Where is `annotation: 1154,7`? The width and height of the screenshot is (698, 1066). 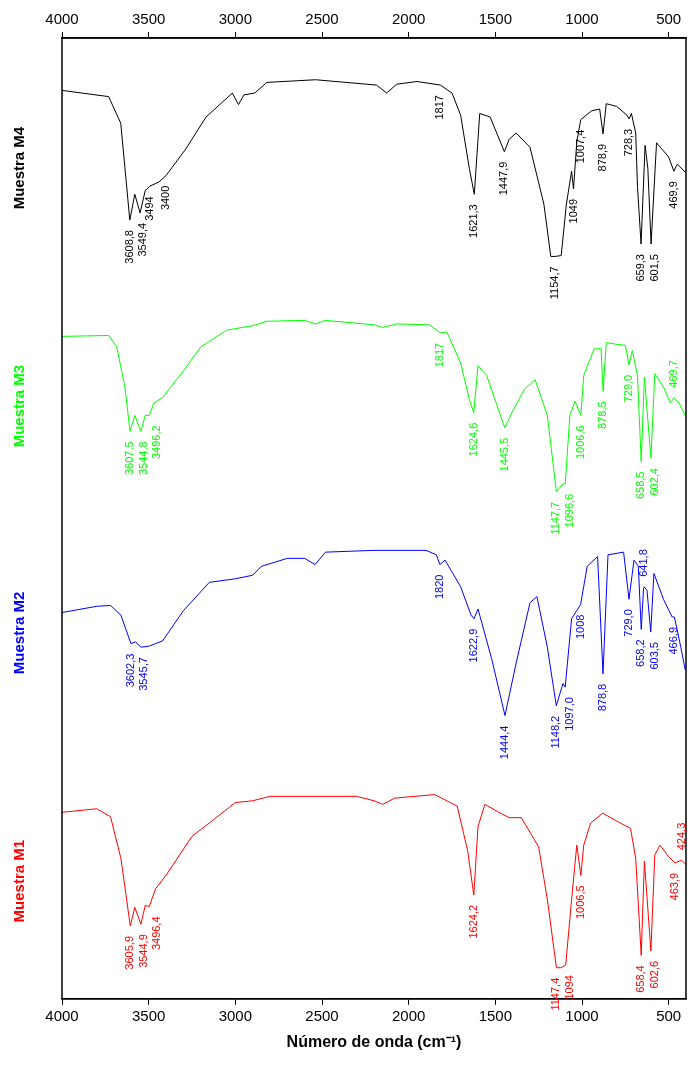
annotation: 1154,7 is located at coordinates (554, 283).